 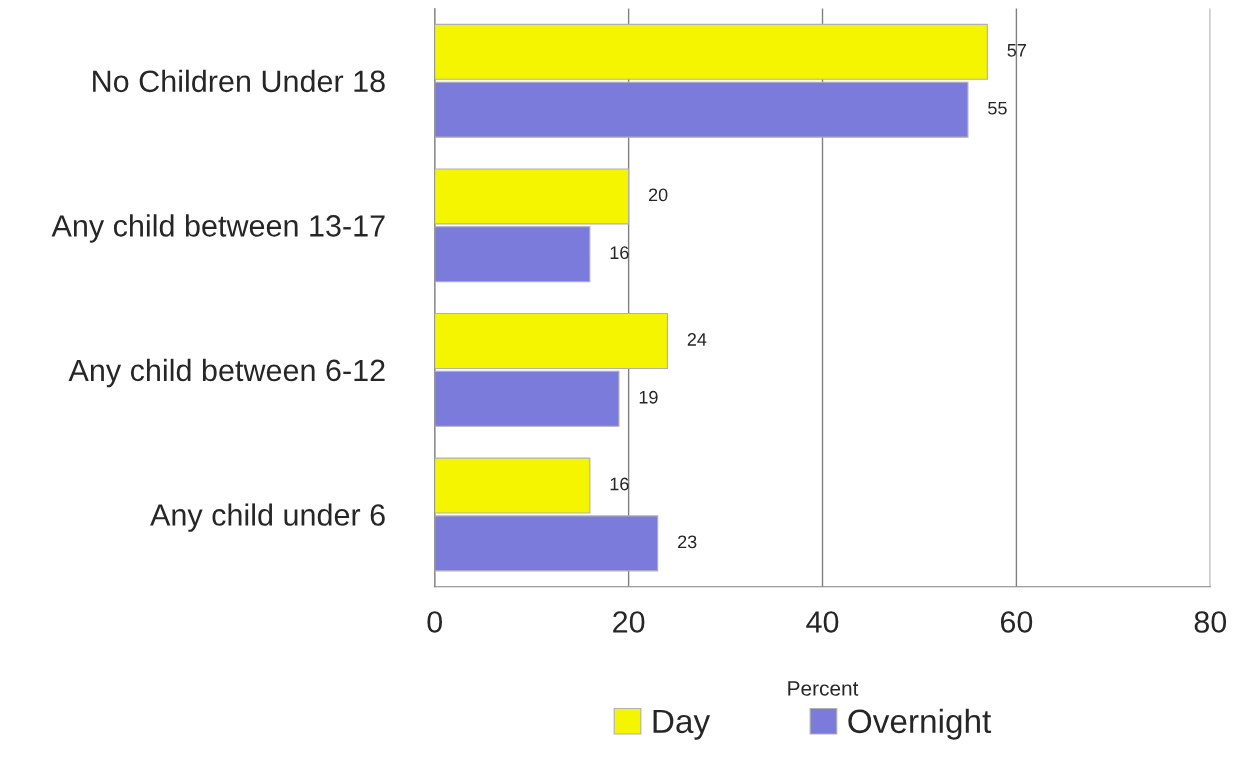 I want to click on x-tick-label: 20, so click(x=629, y=622).